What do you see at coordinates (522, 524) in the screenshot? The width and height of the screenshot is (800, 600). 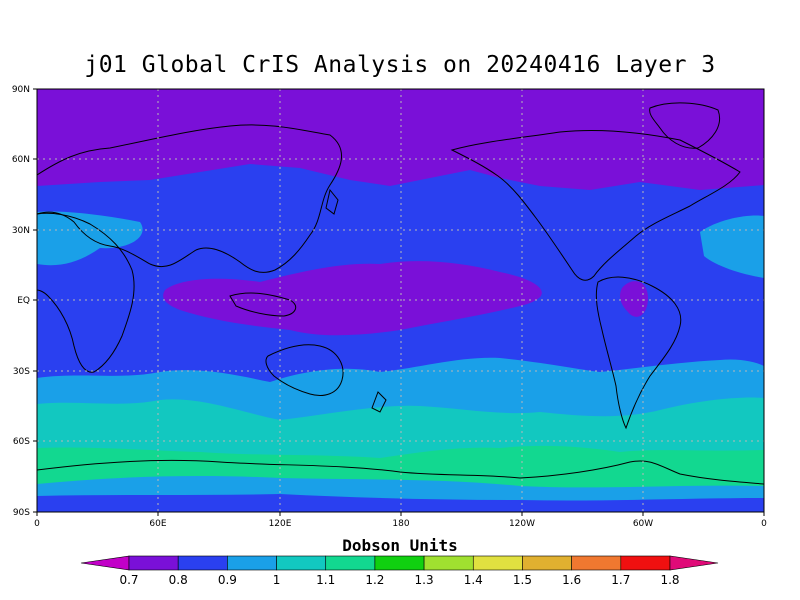 I see `x-tick-label: 120W` at bounding box center [522, 524].